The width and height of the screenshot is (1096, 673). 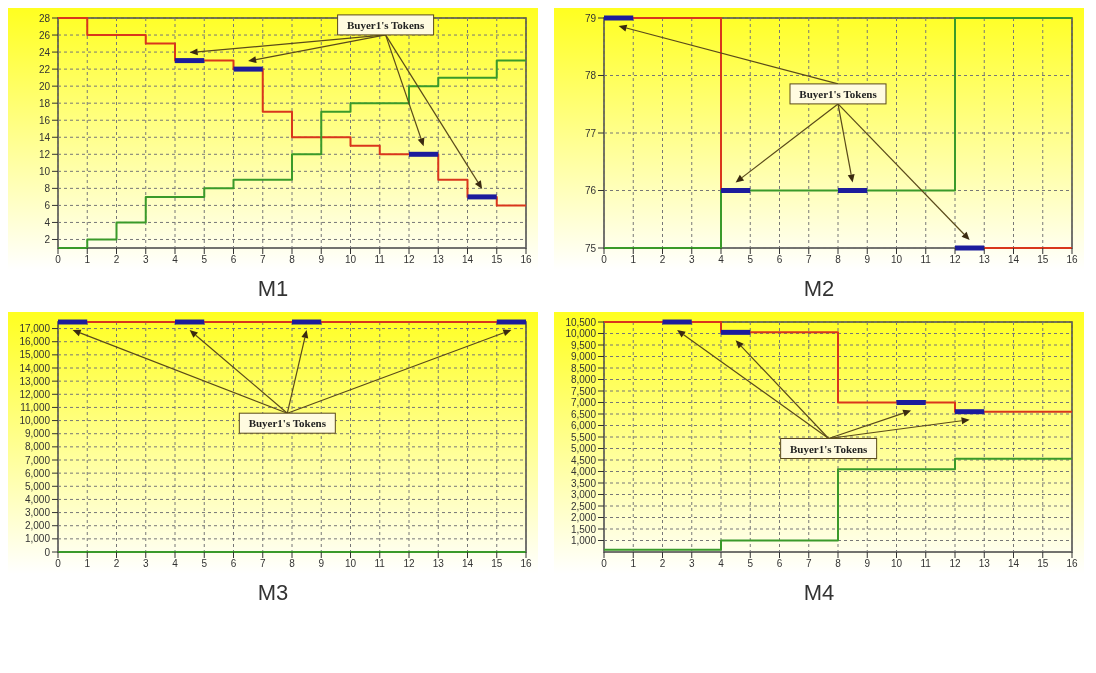 I want to click on y-tick-label: 12,000, so click(x=35, y=394).